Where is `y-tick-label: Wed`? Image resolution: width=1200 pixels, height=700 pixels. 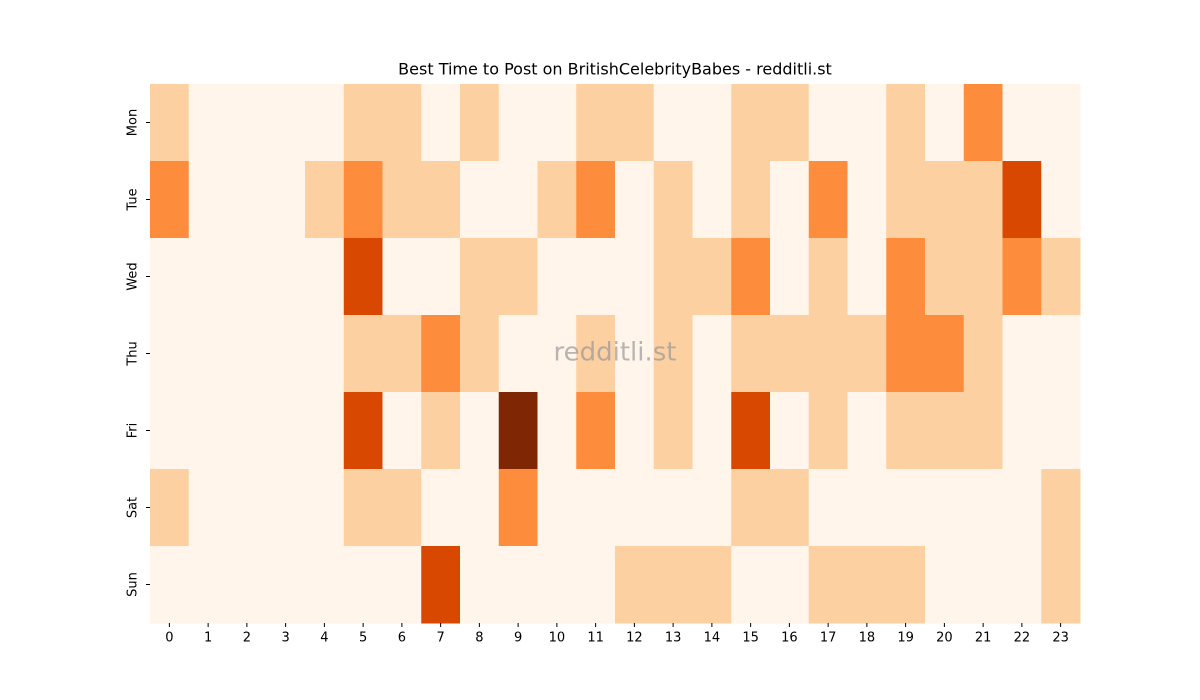 y-tick-label: Wed is located at coordinates (133, 276).